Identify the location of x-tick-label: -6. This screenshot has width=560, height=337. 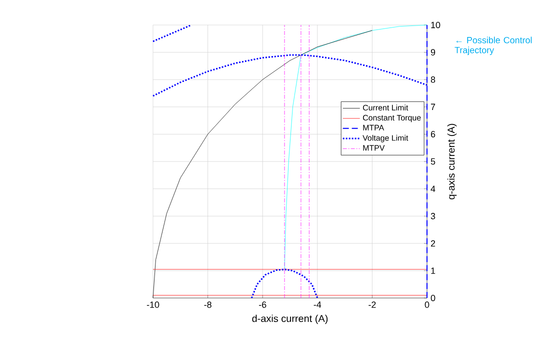
(262, 305).